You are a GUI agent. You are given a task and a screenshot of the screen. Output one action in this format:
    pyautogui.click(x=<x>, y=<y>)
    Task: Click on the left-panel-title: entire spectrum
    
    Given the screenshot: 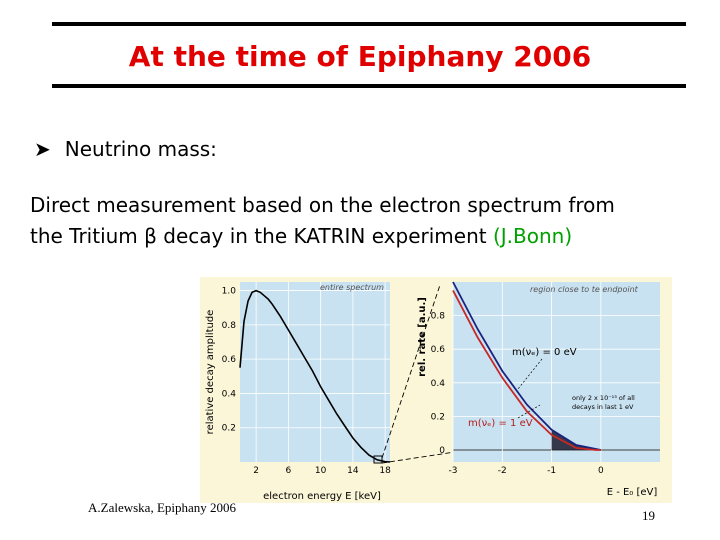 What is the action you would take?
    pyautogui.click(x=352, y=287)
    